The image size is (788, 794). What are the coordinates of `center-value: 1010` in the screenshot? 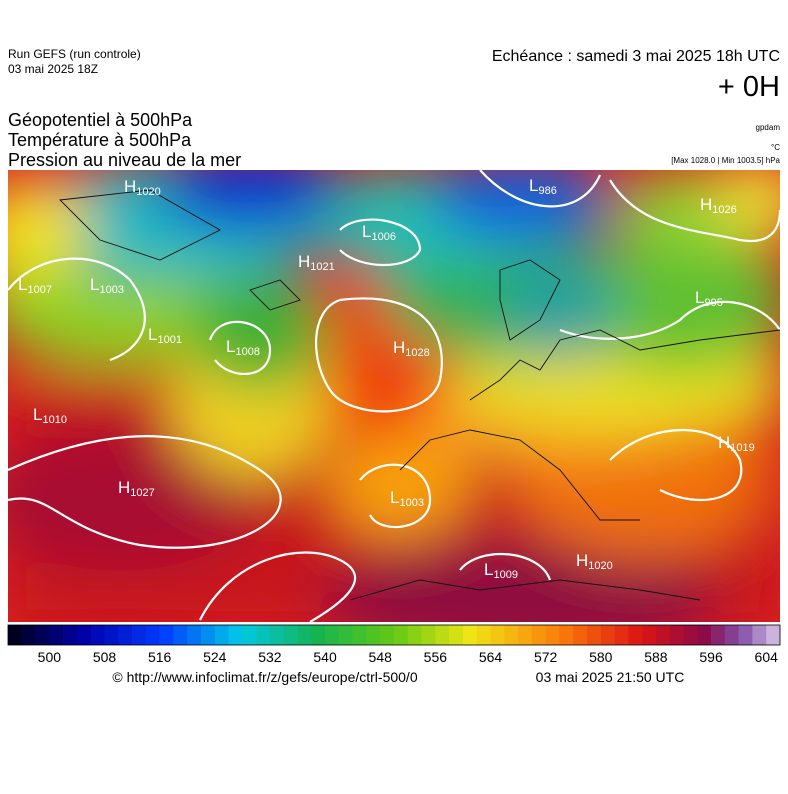 It's located at (54, 420).